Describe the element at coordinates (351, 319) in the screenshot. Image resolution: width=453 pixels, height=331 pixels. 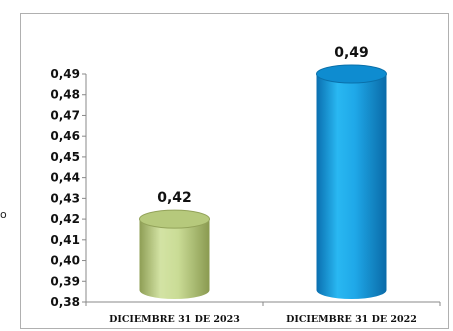
I see `x-tick-label: DICIEMBRE 31 DE 2022` at that location.